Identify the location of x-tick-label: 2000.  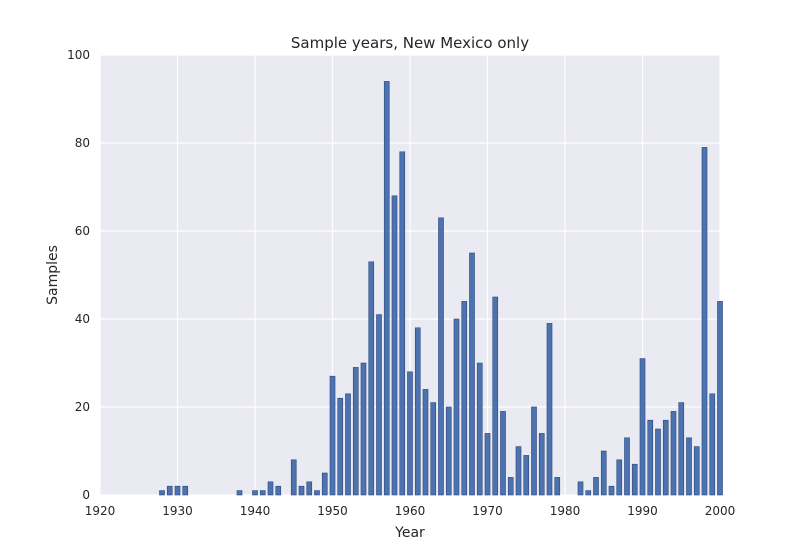
(720, 511).